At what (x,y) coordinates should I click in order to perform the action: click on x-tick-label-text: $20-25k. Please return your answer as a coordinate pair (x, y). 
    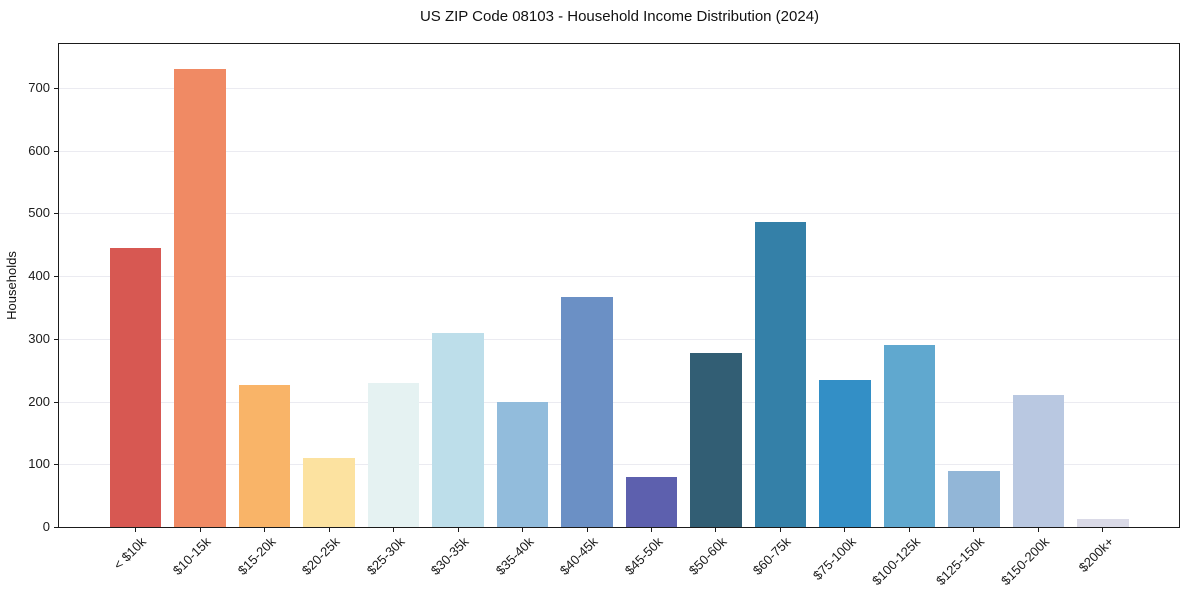
    Looking at the image, I should click on (320, 556).